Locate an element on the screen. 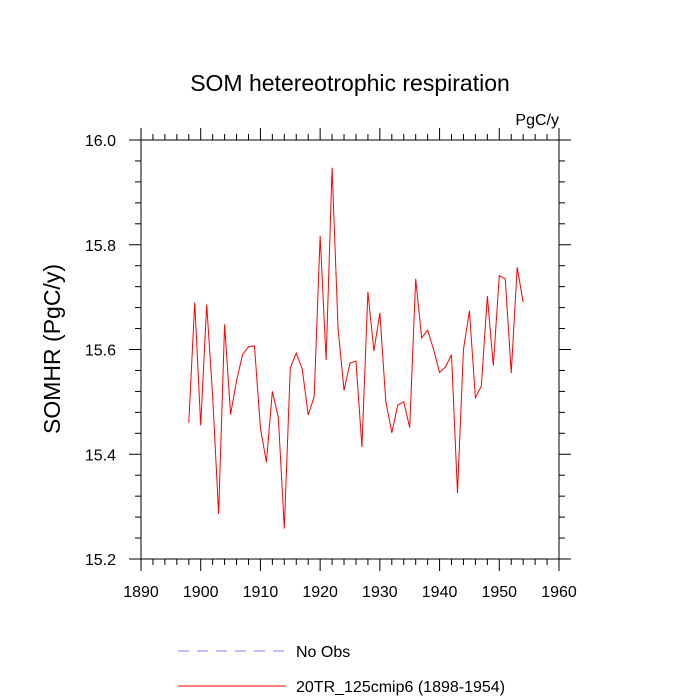 The image size is (700, 700). y-tick-label: 16.0 is located at coordinates (100, 141).